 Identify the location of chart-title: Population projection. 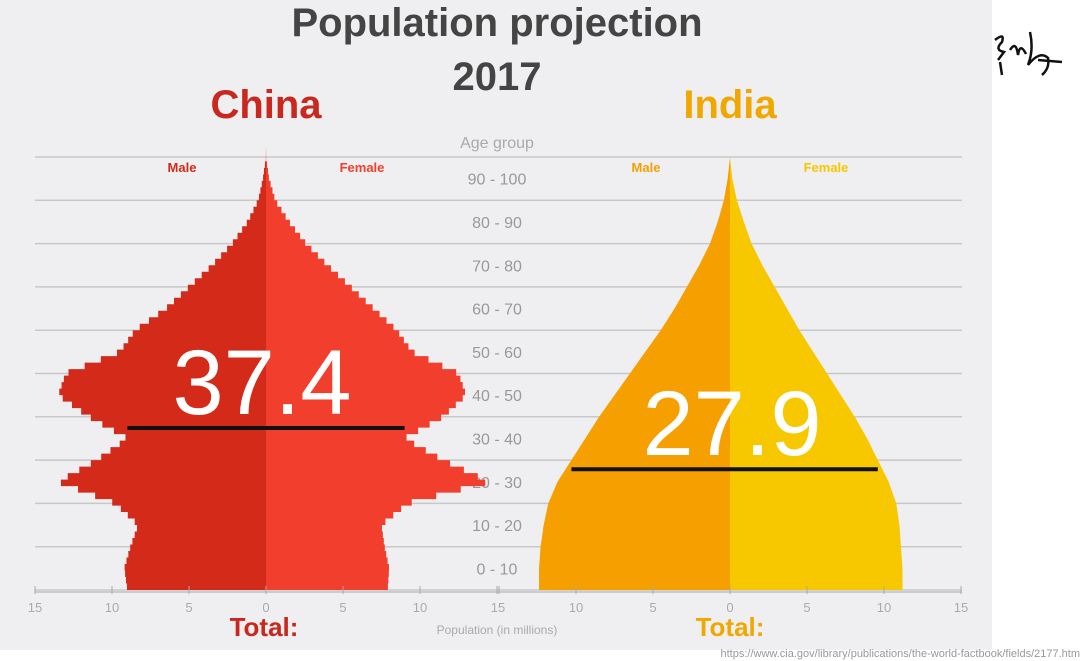
(496, 23).